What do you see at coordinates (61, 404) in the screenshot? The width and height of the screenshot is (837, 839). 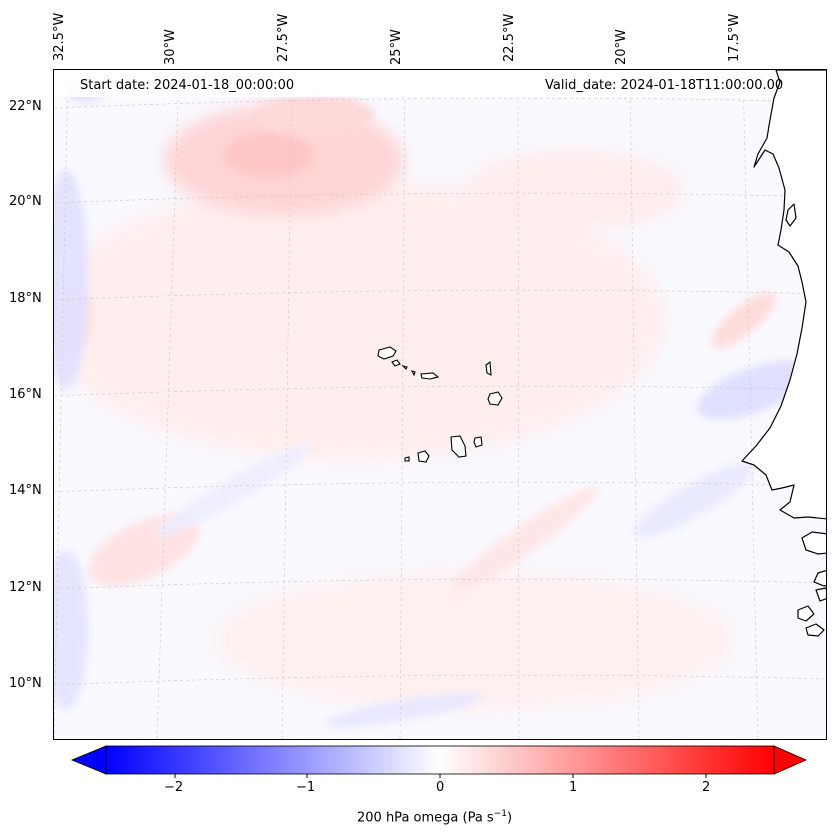 I see `meridian-32-5w` at bounding box center [61, 404].